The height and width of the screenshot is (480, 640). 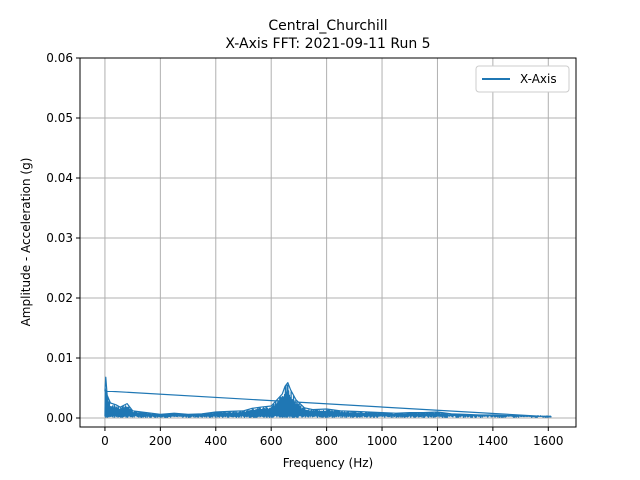 I want to click on series-layer, so click(x=328, y=397).